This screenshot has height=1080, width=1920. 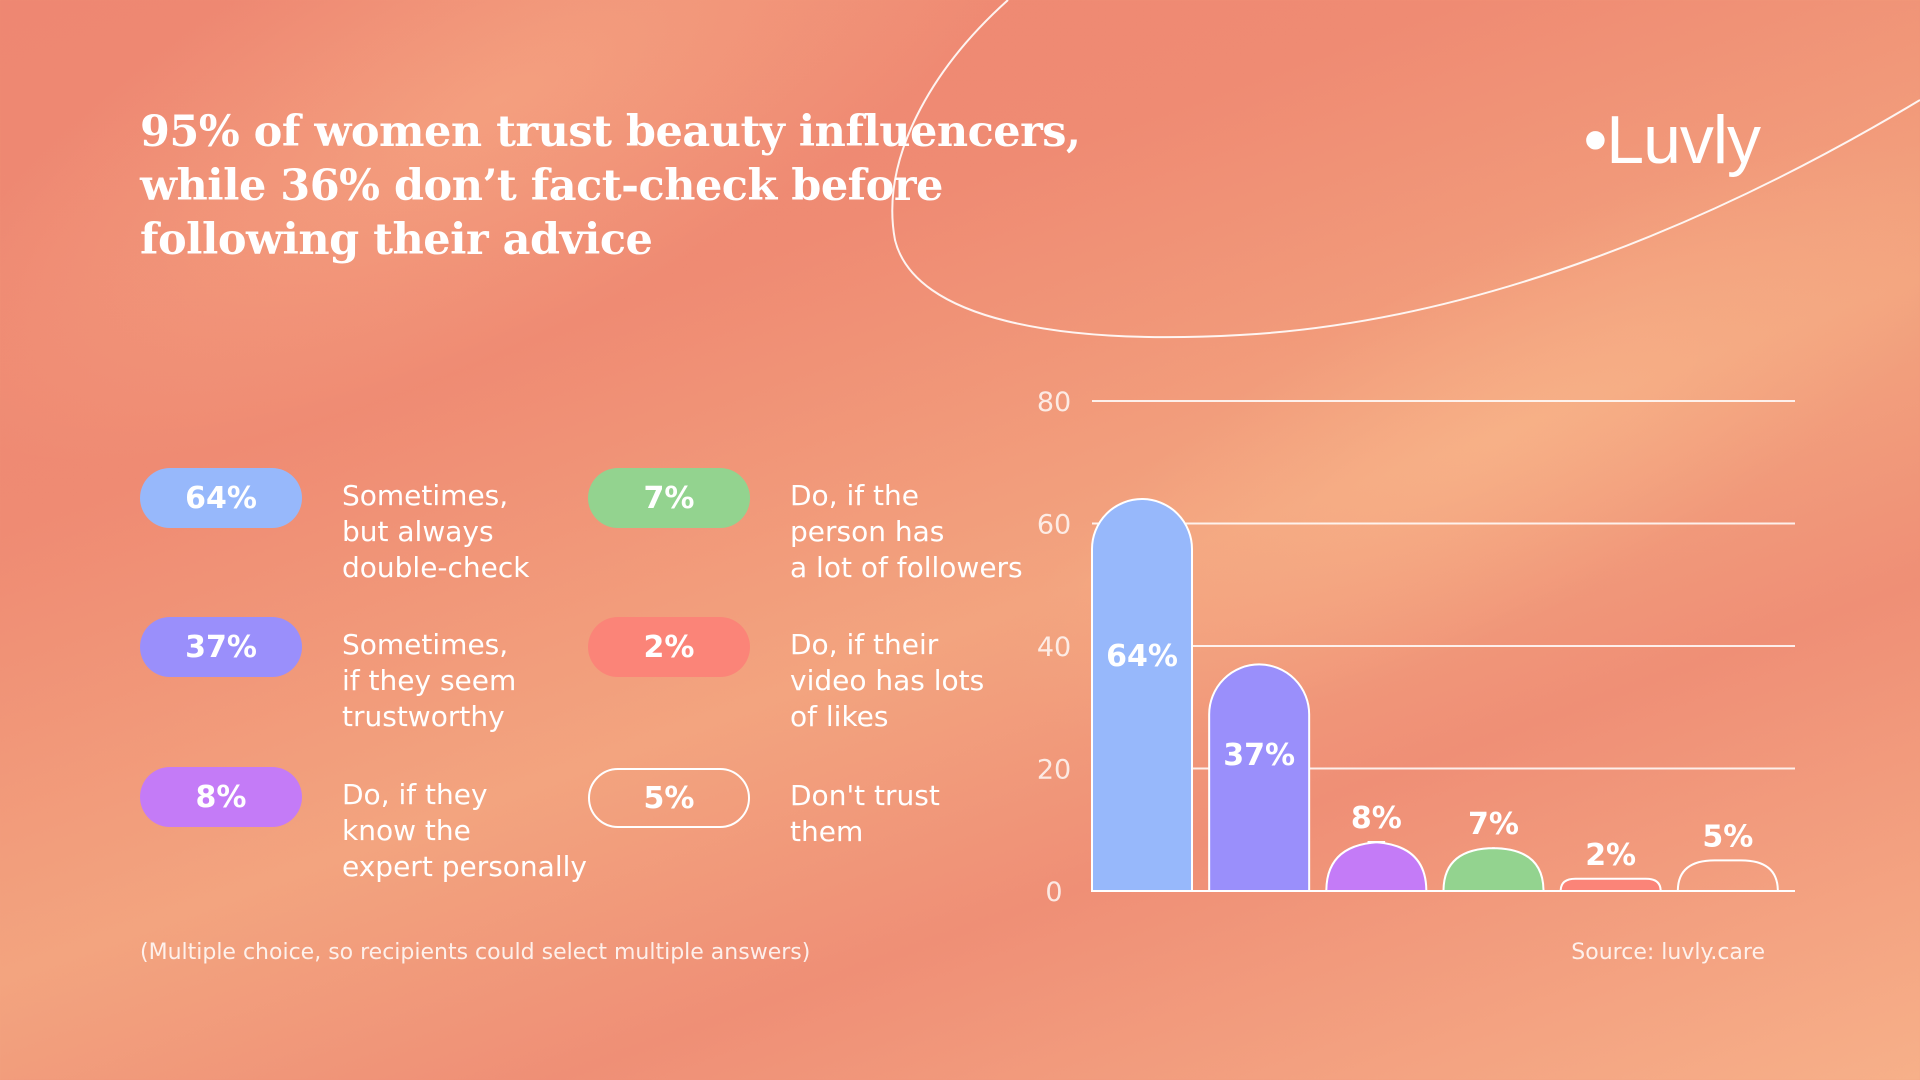 What do you see at coordinates (221, 647) in the screenshot?
I see `legend-value-pill: 37%` at bounding box center [221, 647].